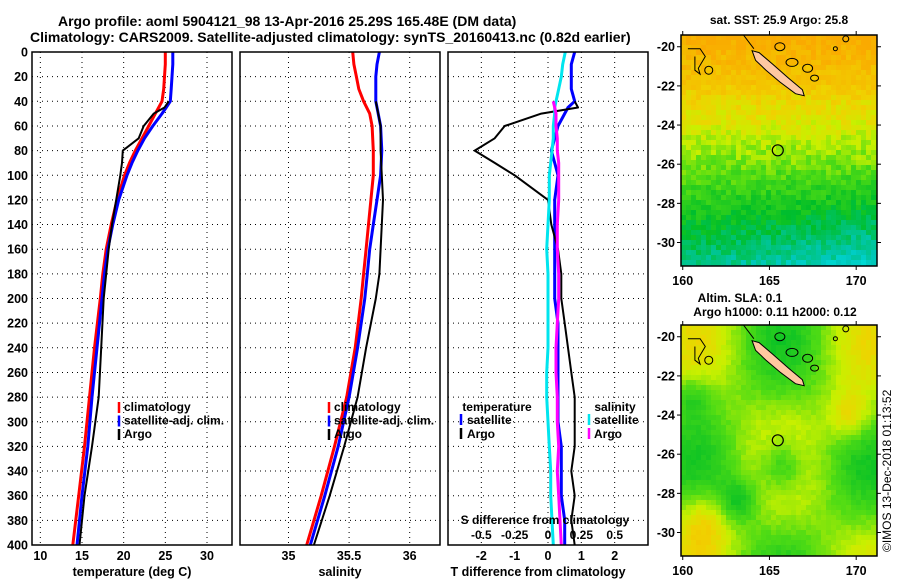 Image resolution: width=900 pixels, height=580 pixels. Describe the element at coordinates (384, 421) in the screenshot. I see `legend-label: satellite-adj. clim.` at that location.